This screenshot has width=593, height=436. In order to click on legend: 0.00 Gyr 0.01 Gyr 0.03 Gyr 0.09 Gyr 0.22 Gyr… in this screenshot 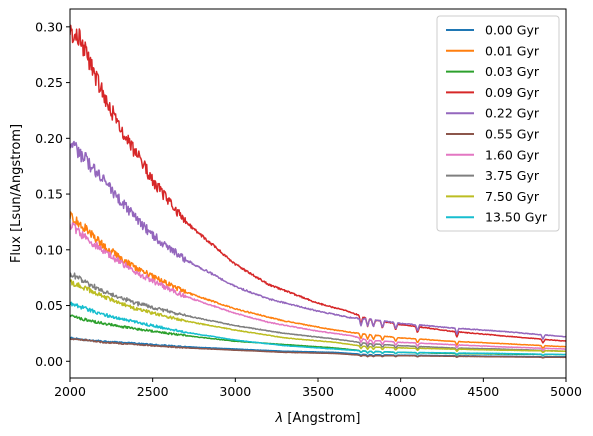, I will do `click(498, 123)`.